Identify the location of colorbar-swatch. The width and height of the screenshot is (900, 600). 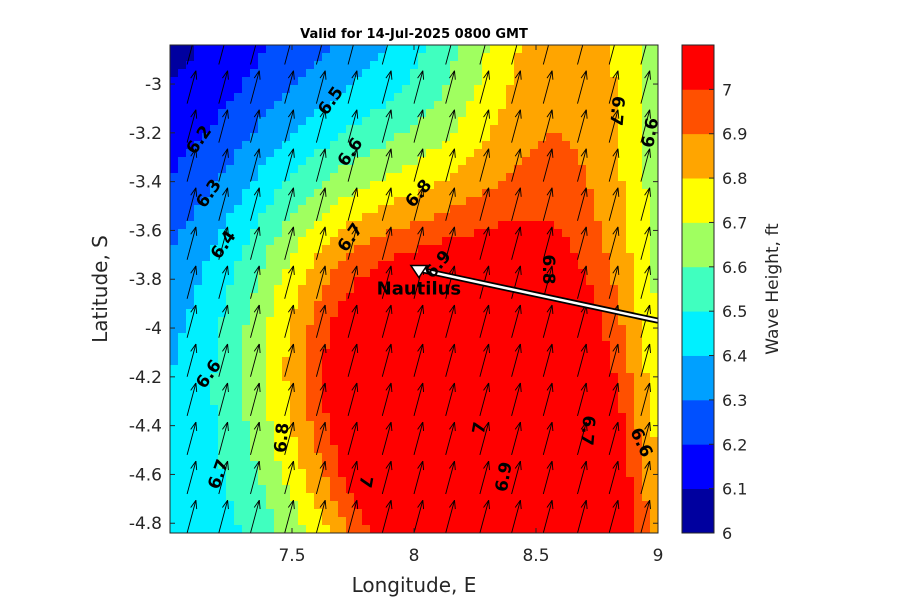
(698, 245).